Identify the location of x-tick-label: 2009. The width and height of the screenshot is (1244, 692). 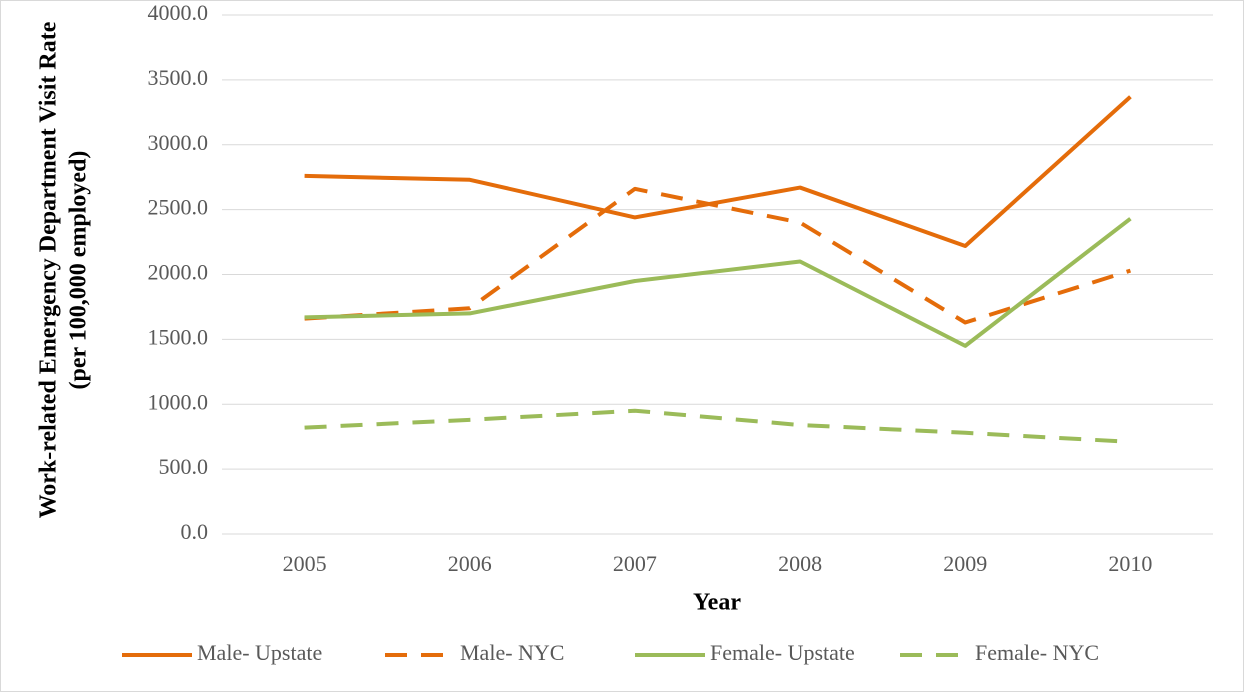
(965, 563).